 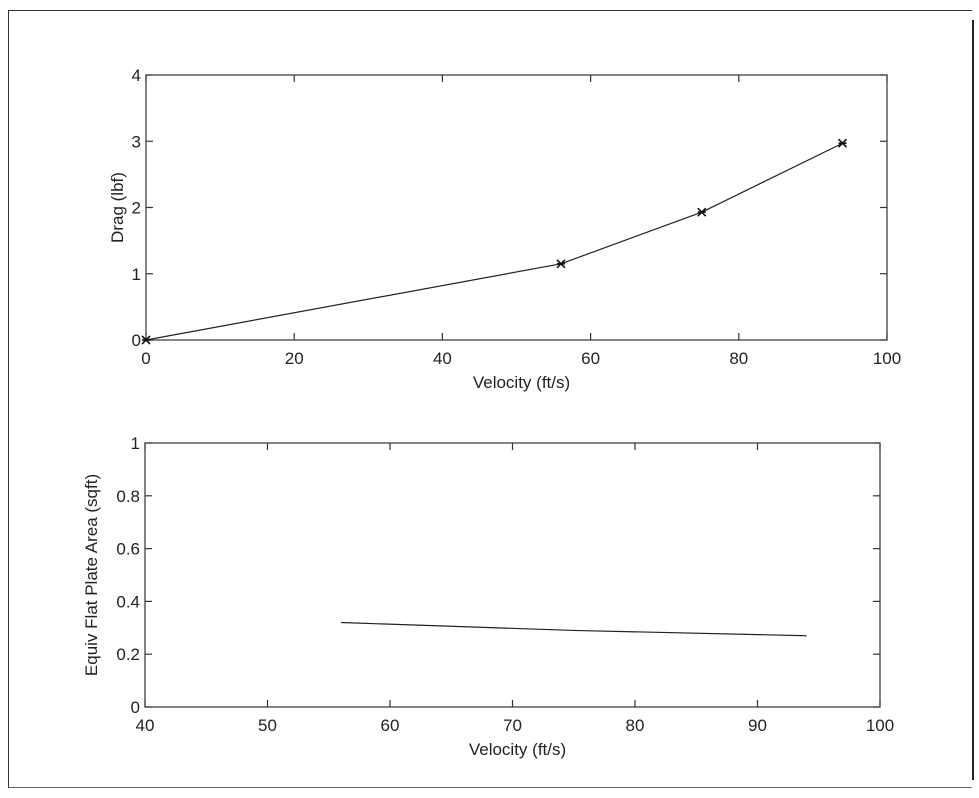 What do you see at coordinates (294, 358) in the screenshot?
I see `x-tick-label: 20` at bounding box center [294, 358].